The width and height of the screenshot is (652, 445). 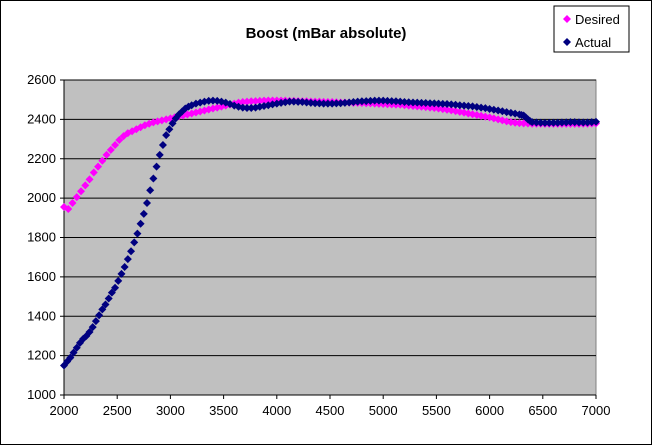 I want to click on y-tick-label: 1200, so click(x=41, y=355).